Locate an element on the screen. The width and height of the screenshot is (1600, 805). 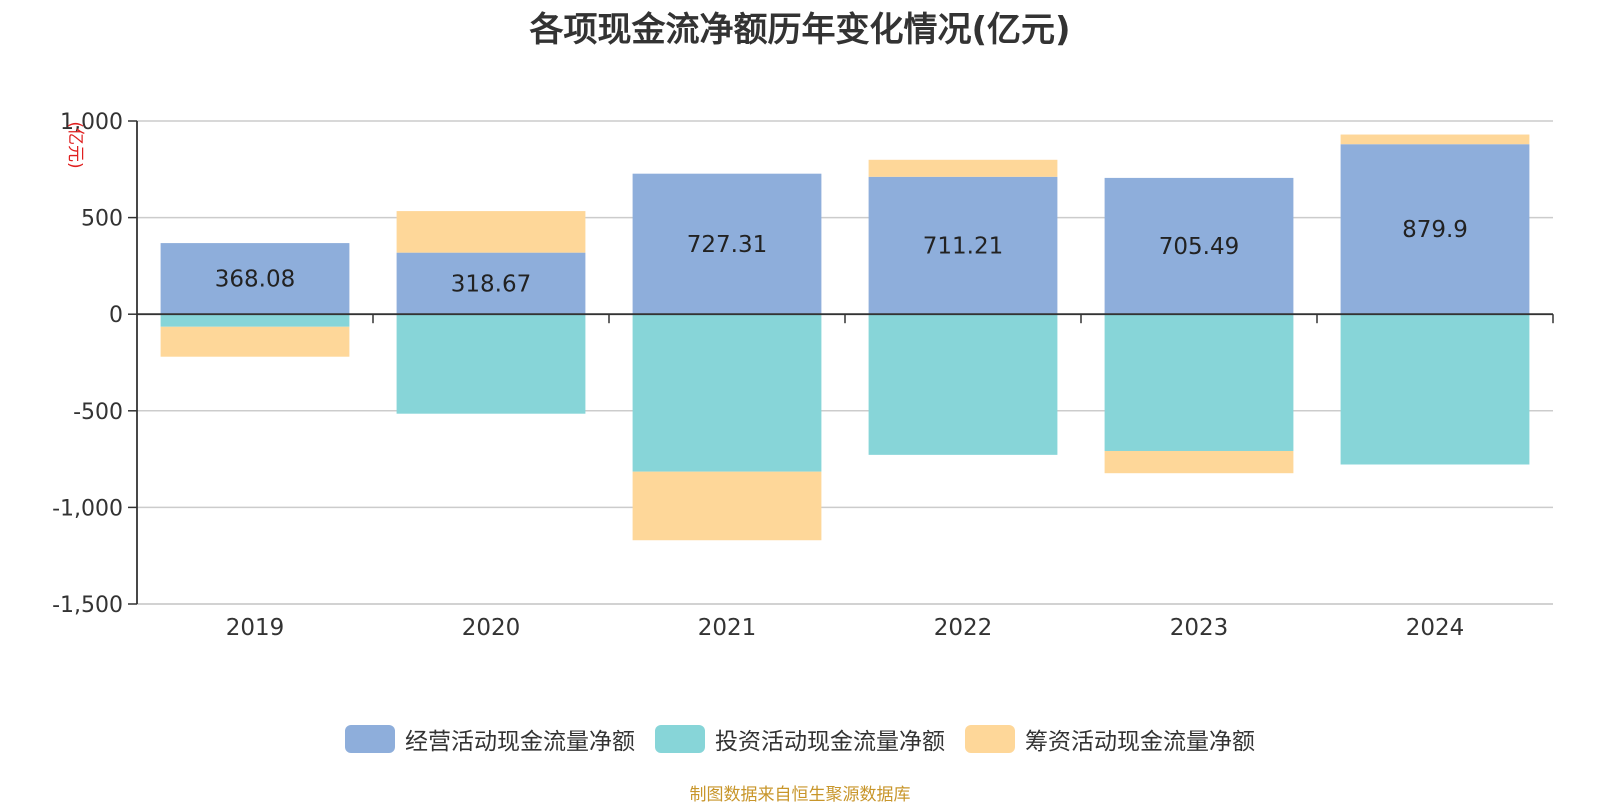
x-tick-label: 2022 is located at coordinates (963, 628).